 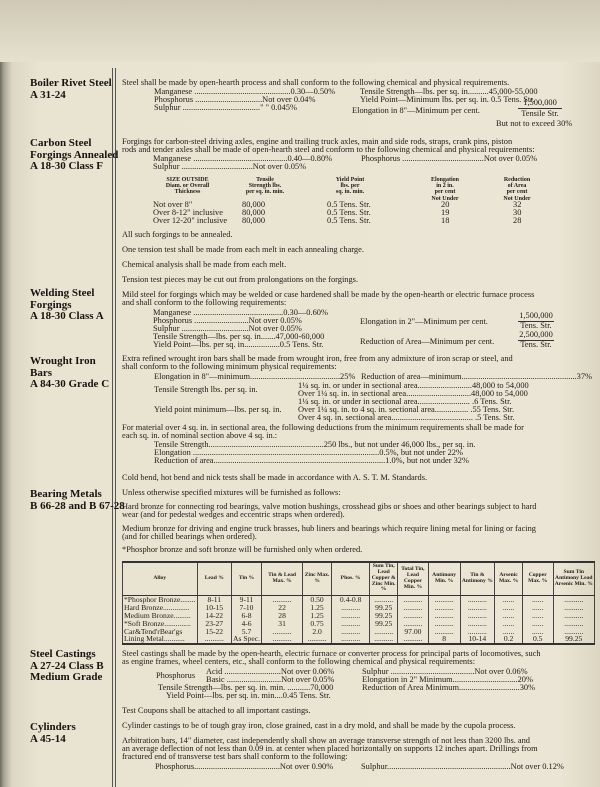 I want to click on table-cell: 99.25, so click(x=384, y=615).